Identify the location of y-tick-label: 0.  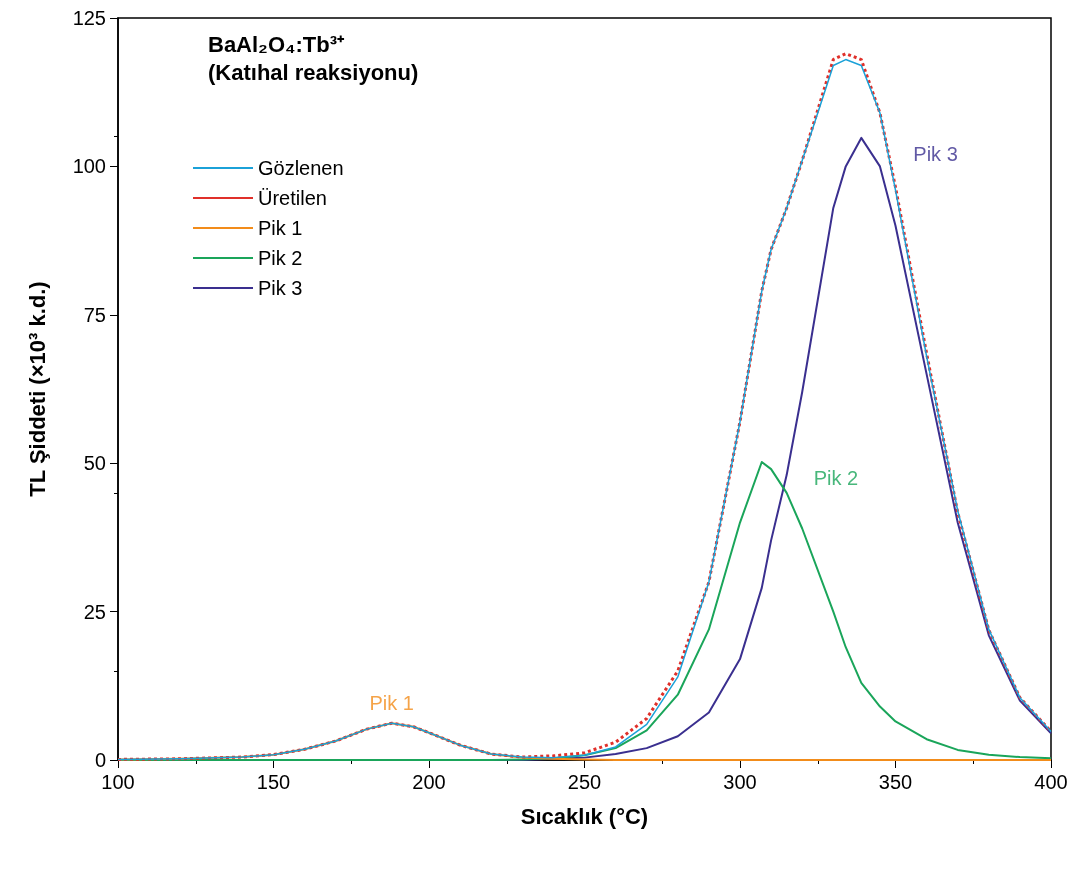
(100, 760).